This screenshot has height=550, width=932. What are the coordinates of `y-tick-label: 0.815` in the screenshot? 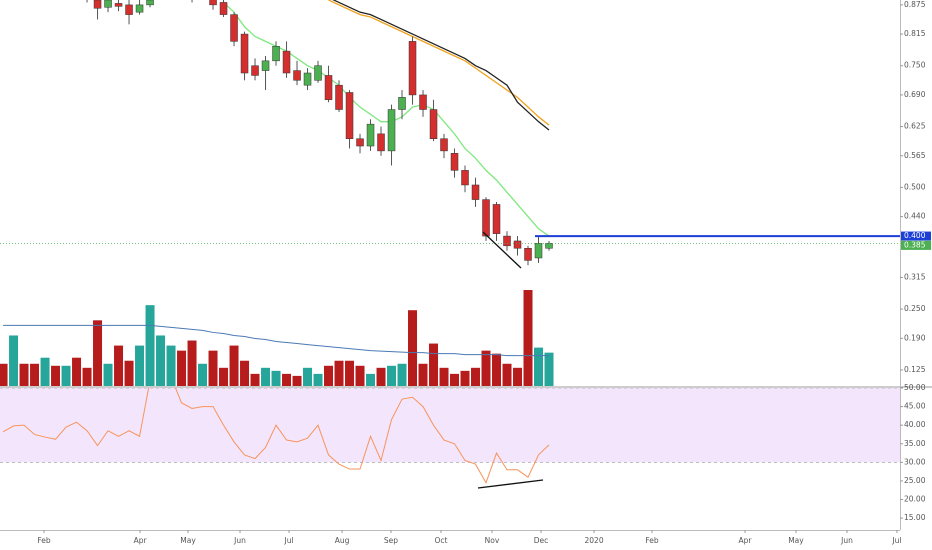 It's located at (915, 33).